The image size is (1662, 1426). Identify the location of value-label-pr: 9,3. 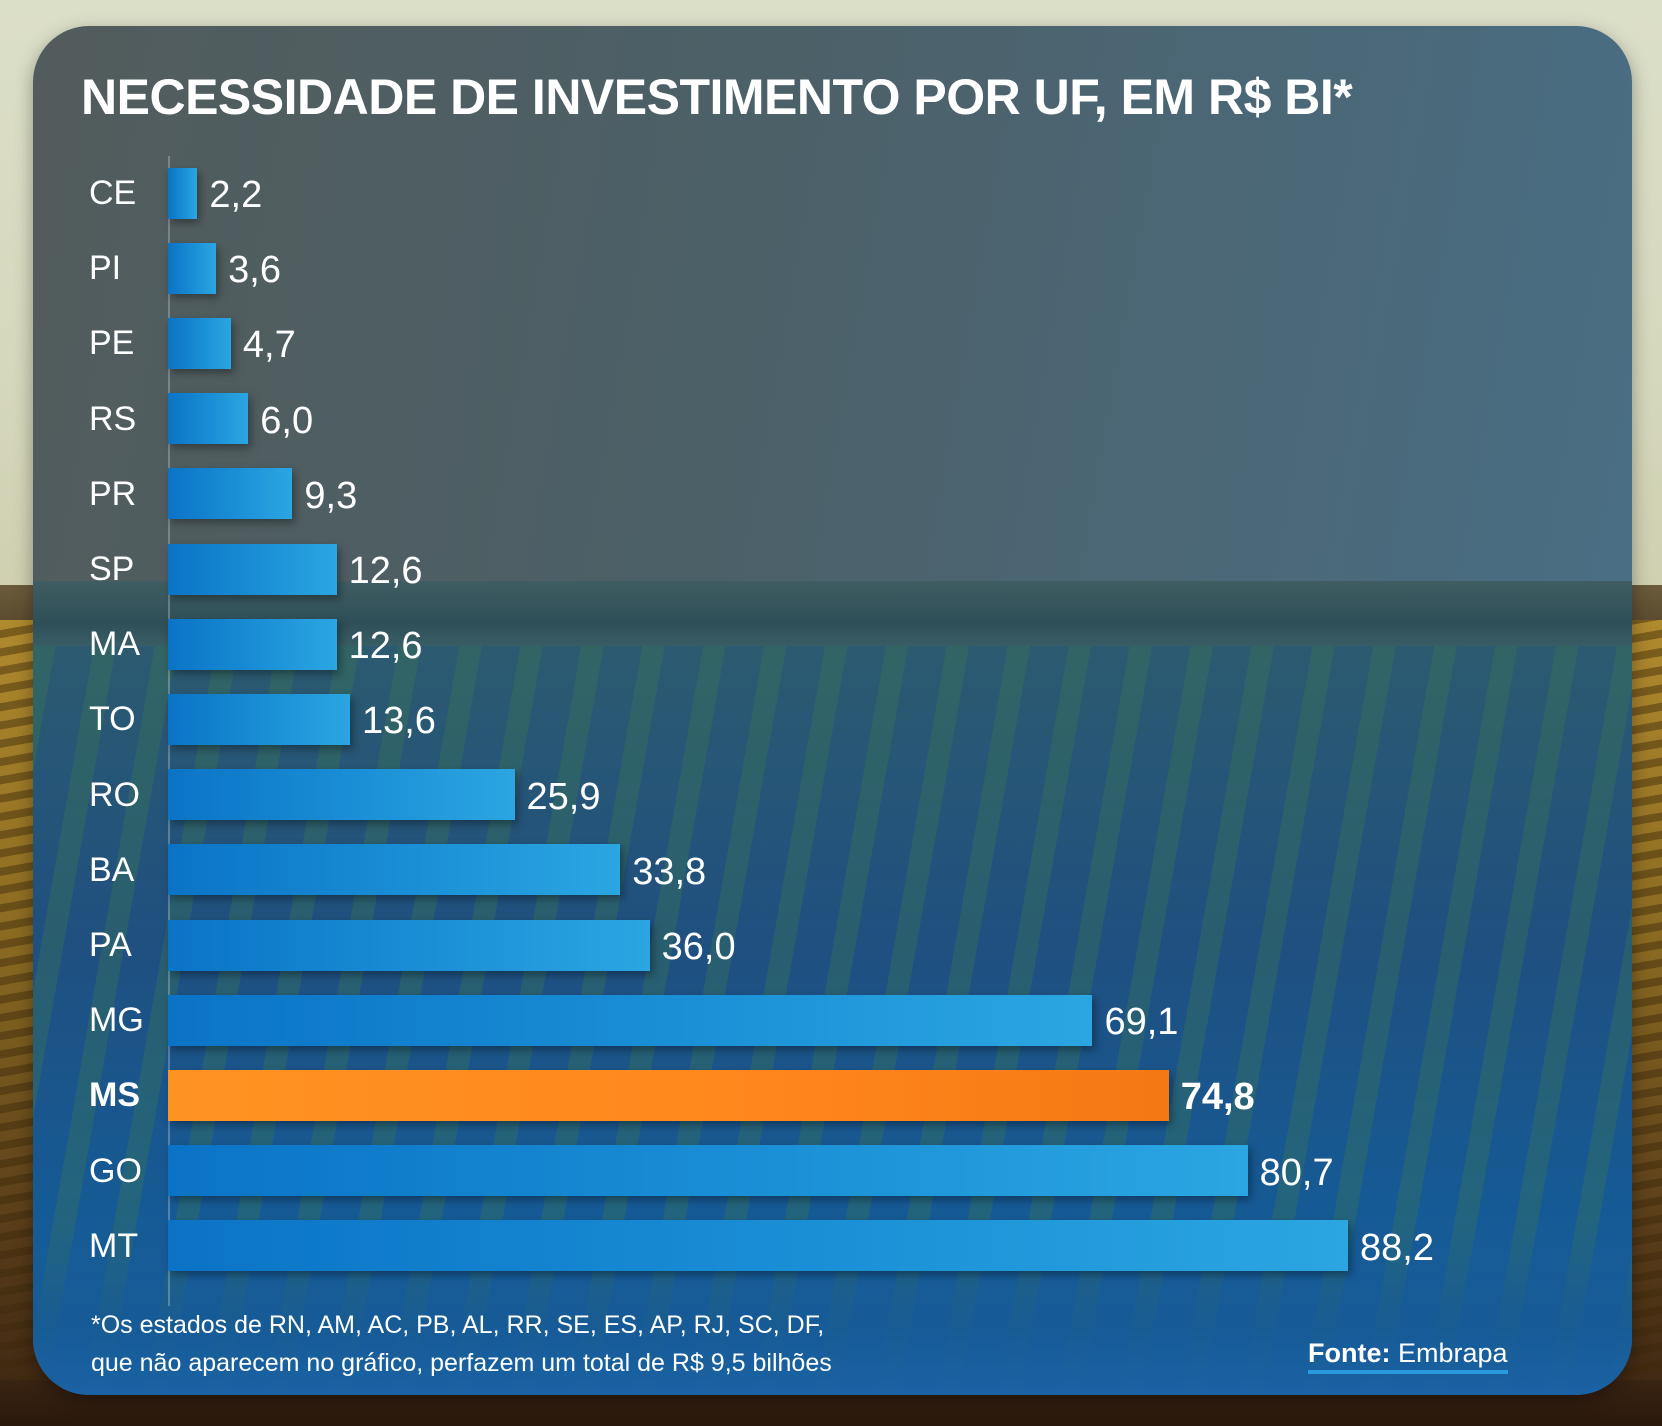
(331, 495).